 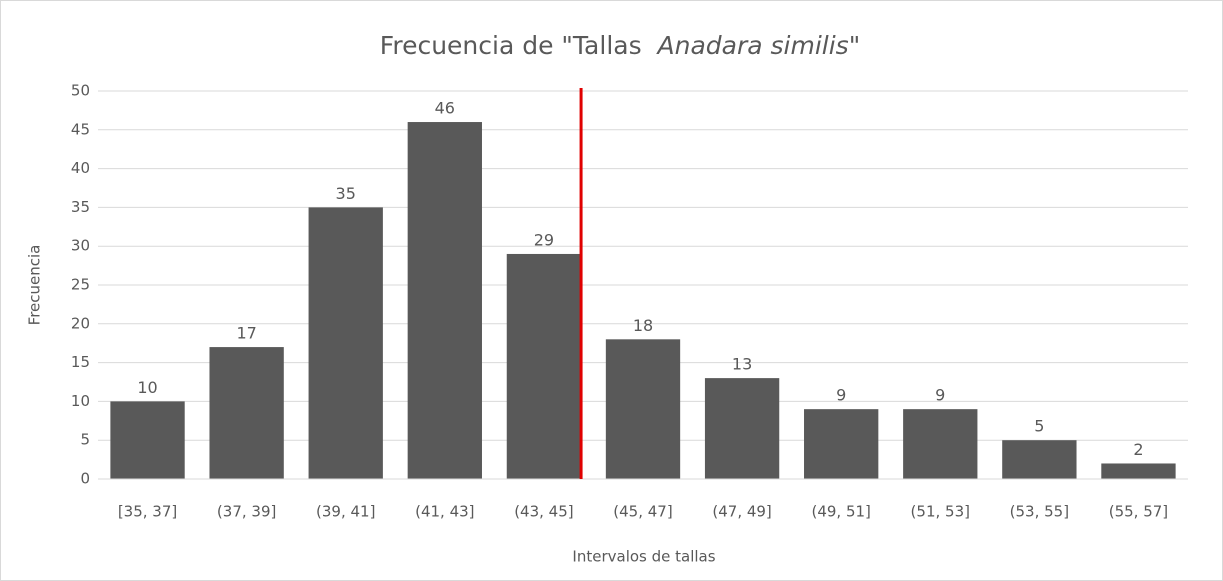 I want to click on x-tick-label: (47, 49], so click(x=741, y=512).